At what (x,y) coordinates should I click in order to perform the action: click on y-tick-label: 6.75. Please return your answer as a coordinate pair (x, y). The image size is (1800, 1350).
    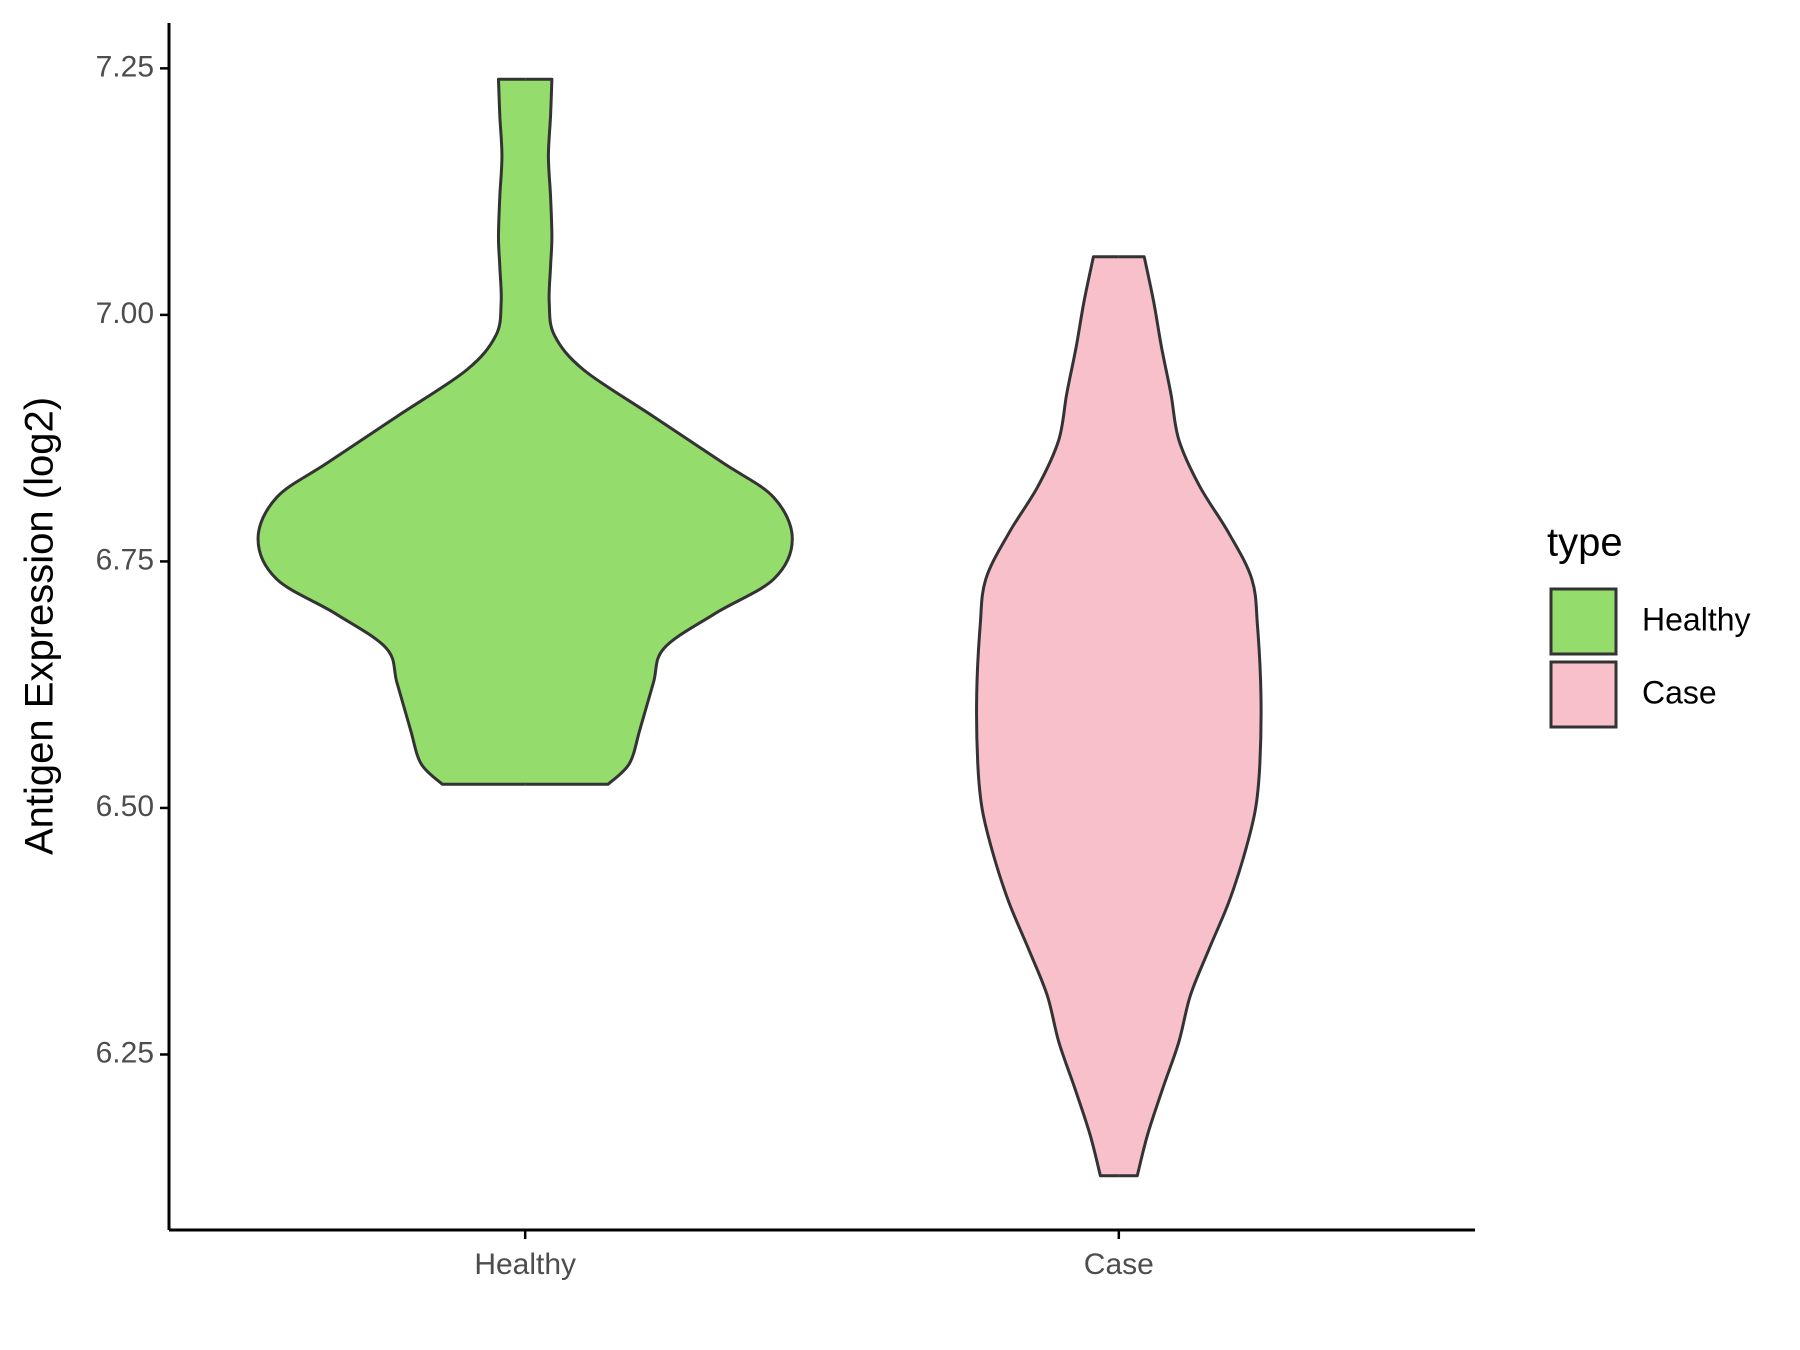
    Looking at the image, I should click on (125, 559).